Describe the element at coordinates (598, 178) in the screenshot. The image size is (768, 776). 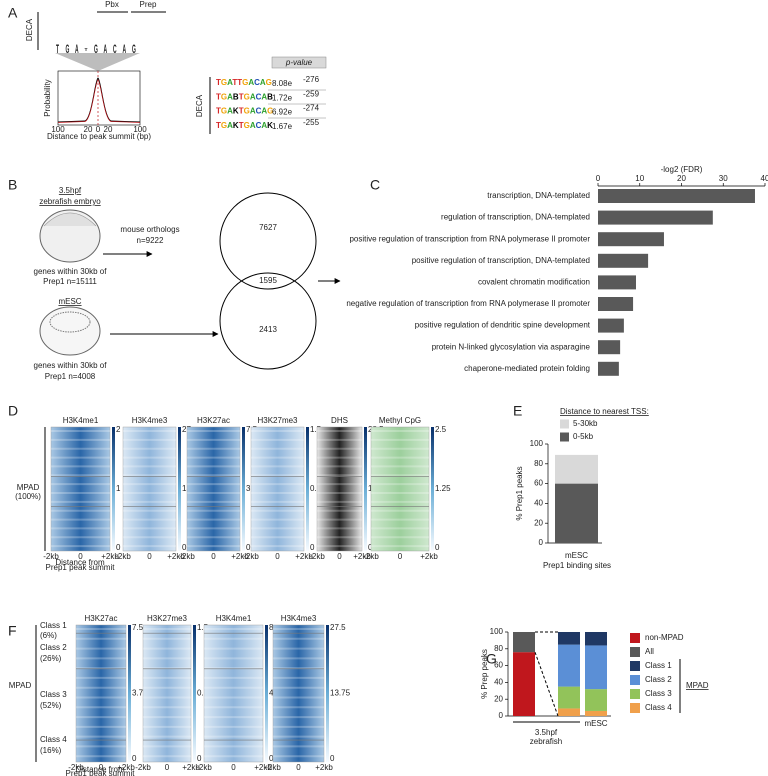
I see `x-tick-label: 0` at that location.